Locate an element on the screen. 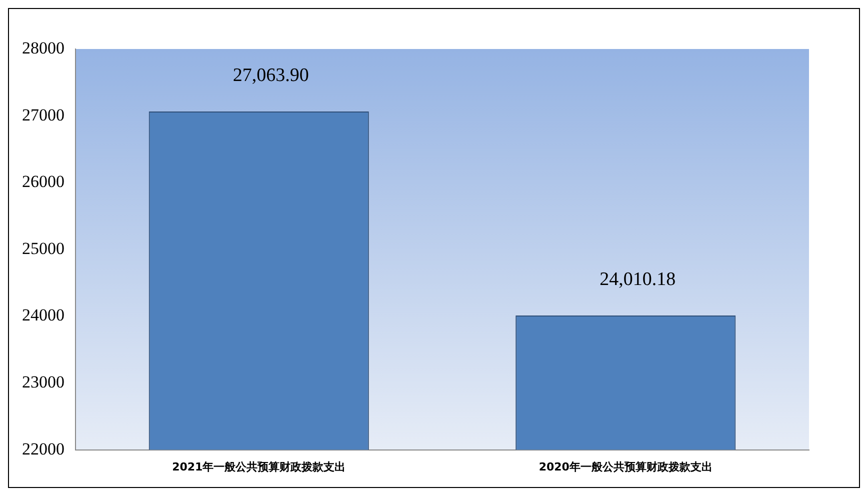  y-tick-label: 28000 is located at coordinates (43, 48).